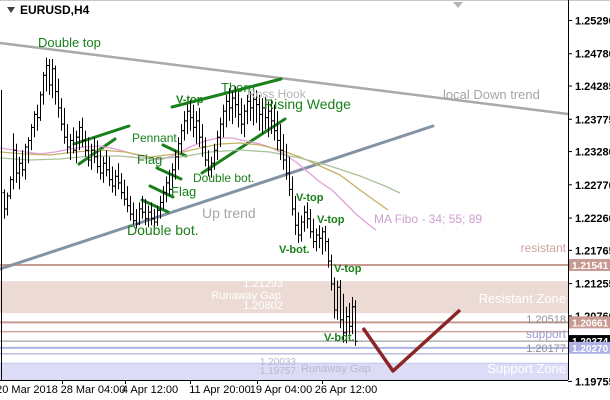 The image size is (610, 400). Describe the element at coordinates (150, 390) in the screenshot. I see `time-tick-label: 4 Apr 12:00` at that location.